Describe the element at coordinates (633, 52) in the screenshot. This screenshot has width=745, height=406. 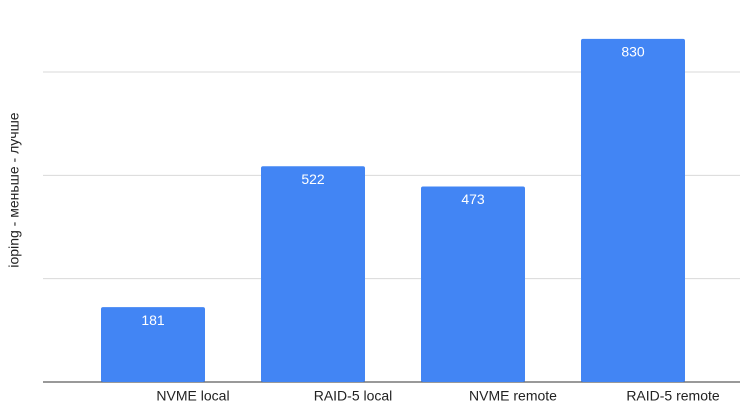
I see `data-label: 830` at that location.